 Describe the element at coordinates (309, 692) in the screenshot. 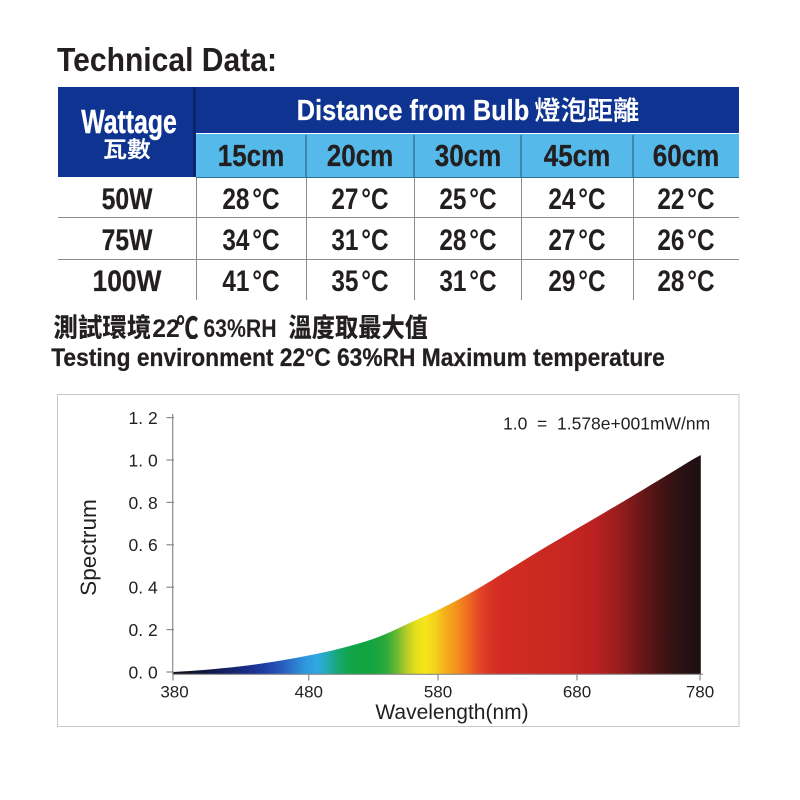

I see `svg-text: 480` at that location.